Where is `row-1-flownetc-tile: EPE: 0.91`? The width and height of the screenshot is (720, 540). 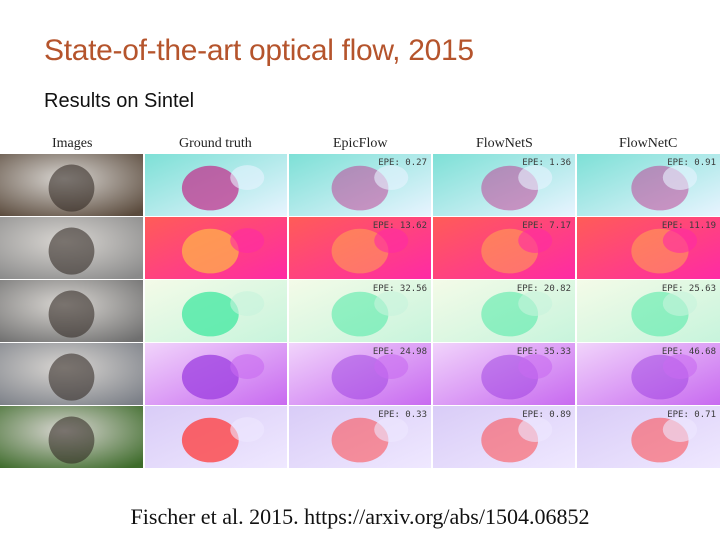 row-1-flownetc-tile: EPE: 0.91 is located at coordinates (648, 185).